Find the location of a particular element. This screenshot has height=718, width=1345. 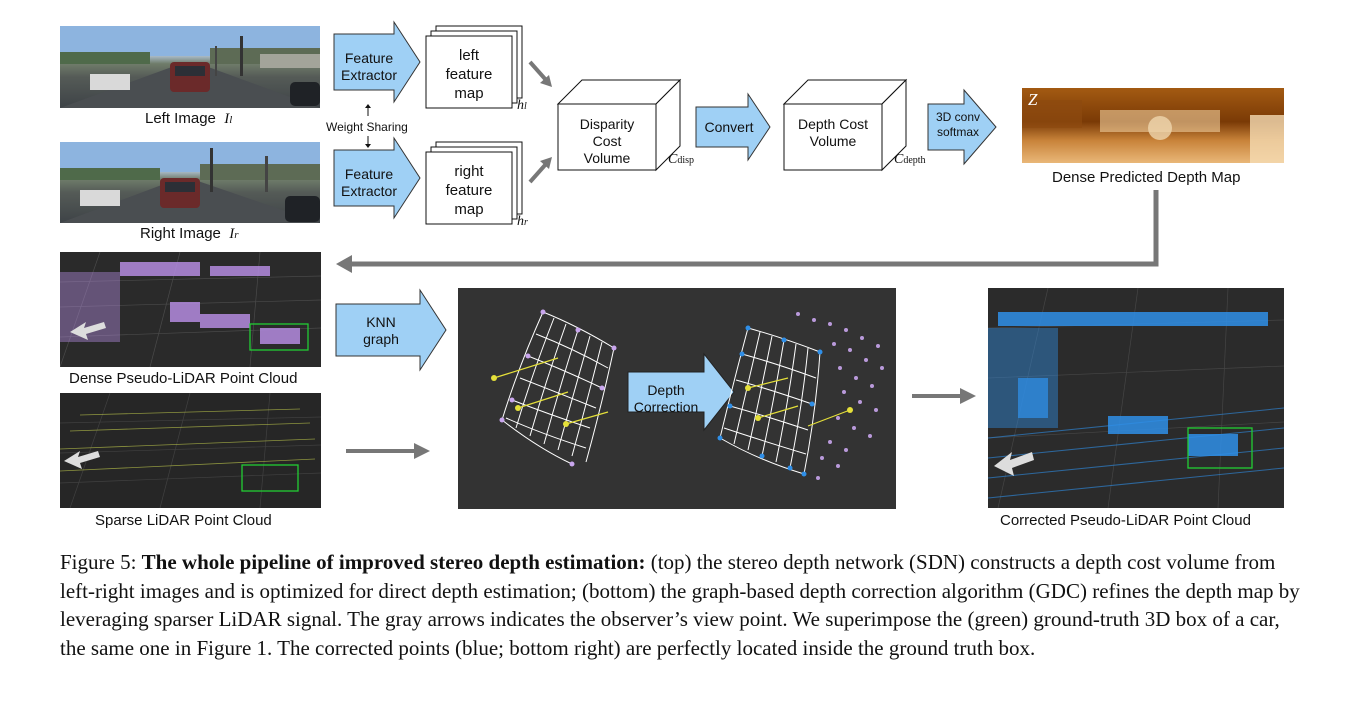

right-image-label: Right Image Ir is located at coordinates (189, 233).